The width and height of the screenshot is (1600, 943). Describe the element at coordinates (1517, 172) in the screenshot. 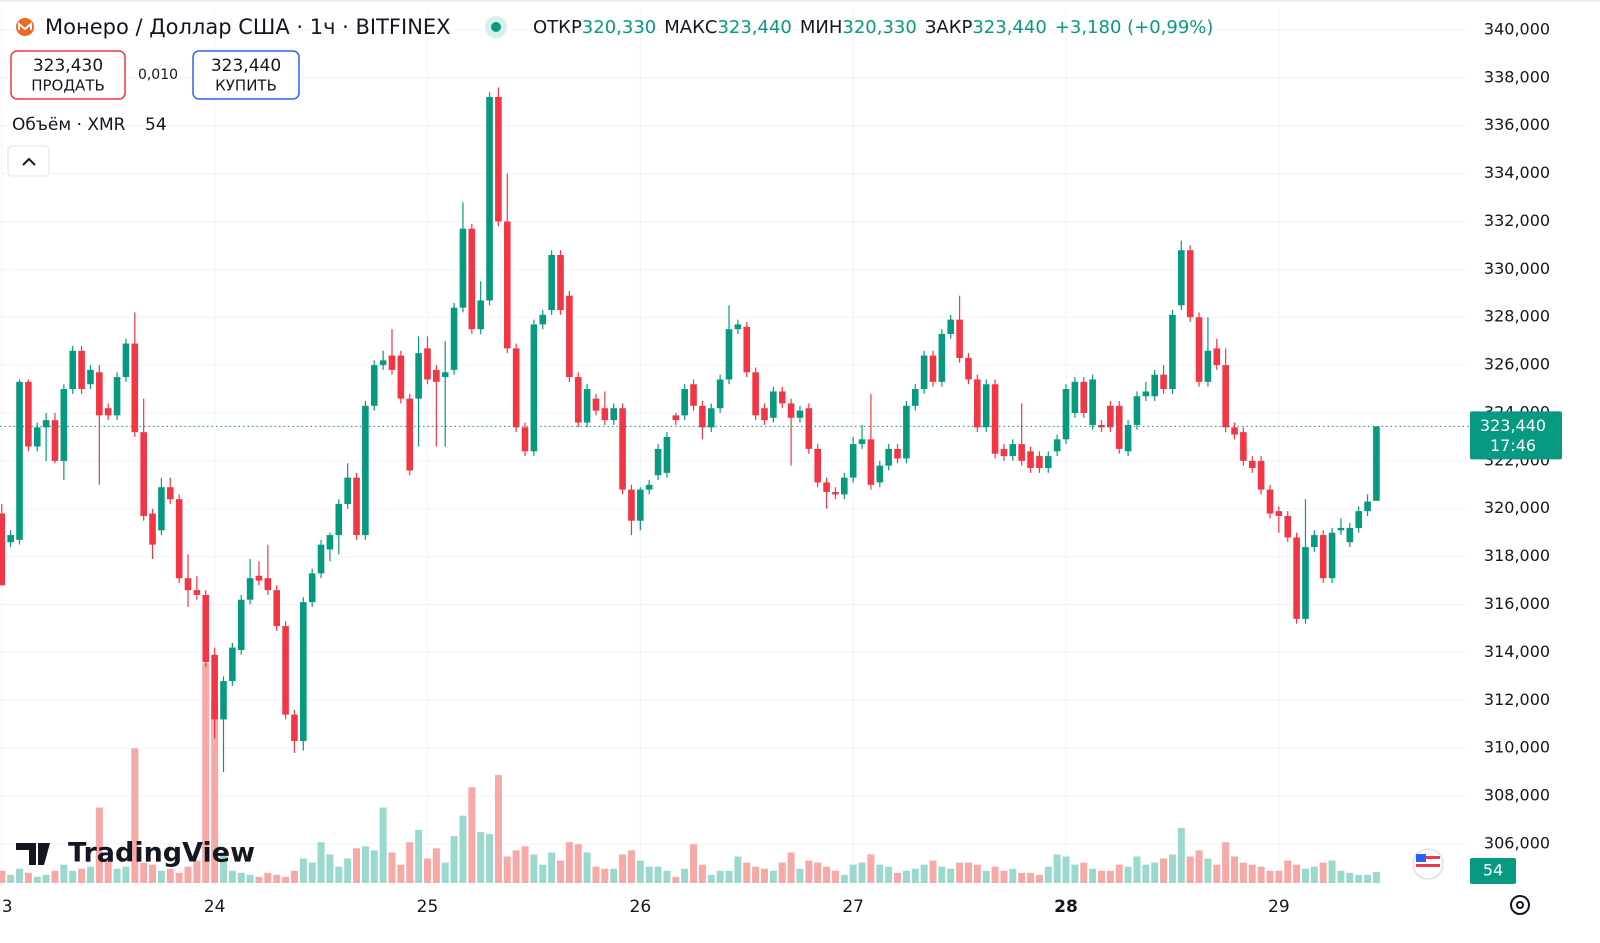

I see `y-tick-label: 334,000` at that location.